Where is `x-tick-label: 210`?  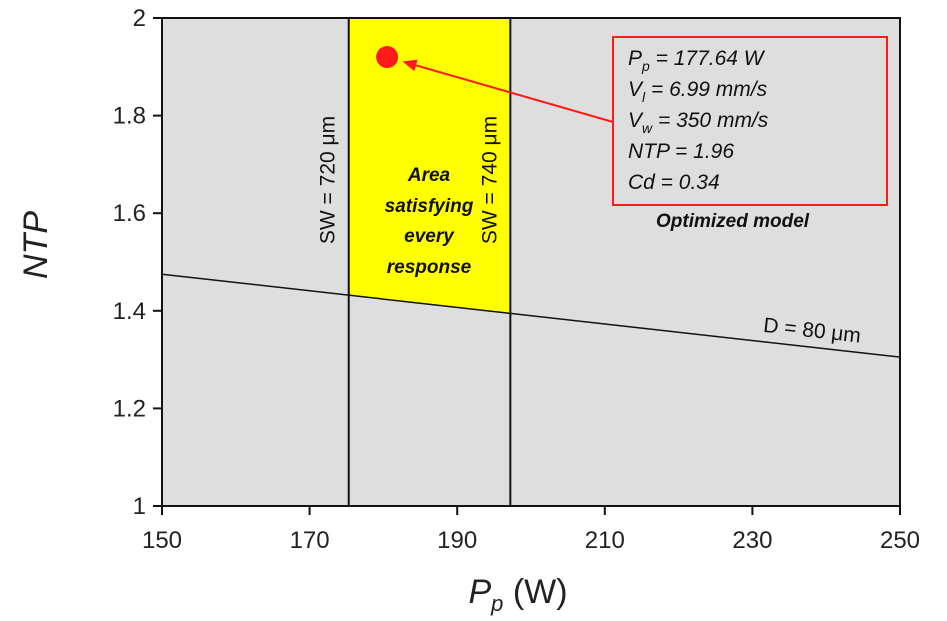
x-tick-label: 210 is located at coordinates (605, 540).